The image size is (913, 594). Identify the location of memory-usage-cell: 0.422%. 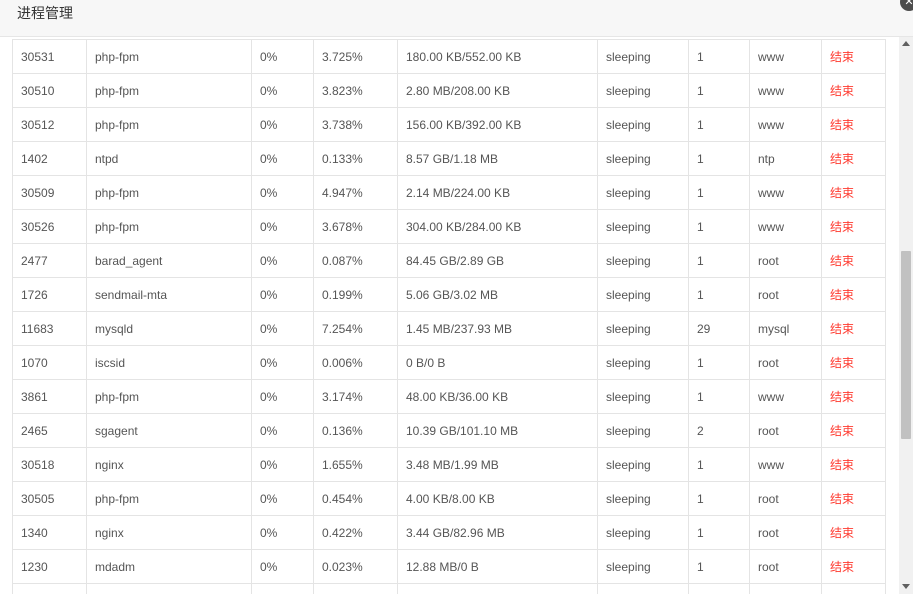
(355, 532).